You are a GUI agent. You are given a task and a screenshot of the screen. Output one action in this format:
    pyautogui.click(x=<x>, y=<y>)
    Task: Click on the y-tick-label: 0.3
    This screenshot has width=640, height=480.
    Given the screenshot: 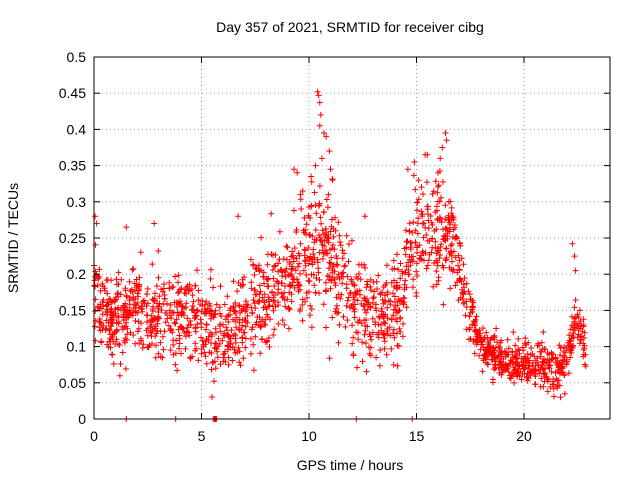 What is the action you would take?
    pyautogui.click(x=77, y=202)
    